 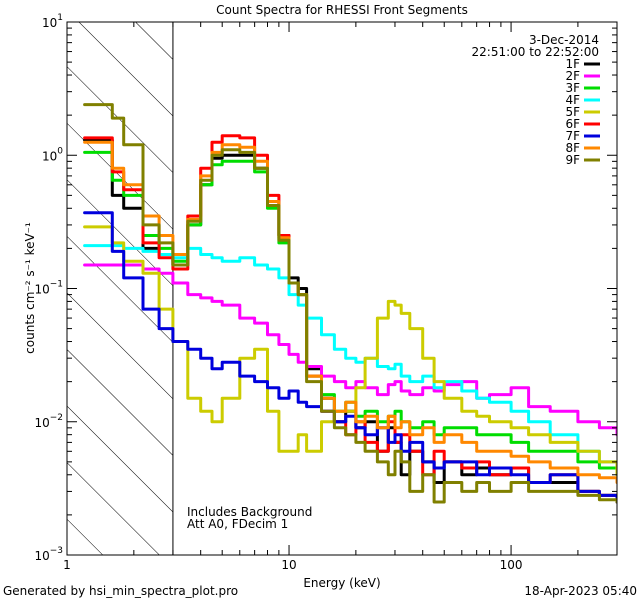 What do you see at coordinates (48, 554) in the screenshot?
I see `y-tick-label: 10⁻³` at bounding box center [48, 554].